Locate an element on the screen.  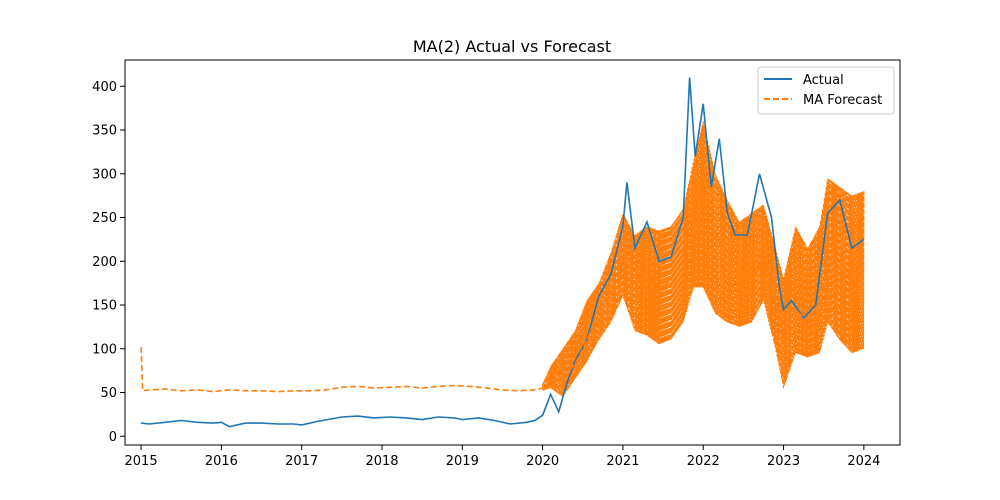
y-tick-label: 50 is located at coordinates (108, 393).